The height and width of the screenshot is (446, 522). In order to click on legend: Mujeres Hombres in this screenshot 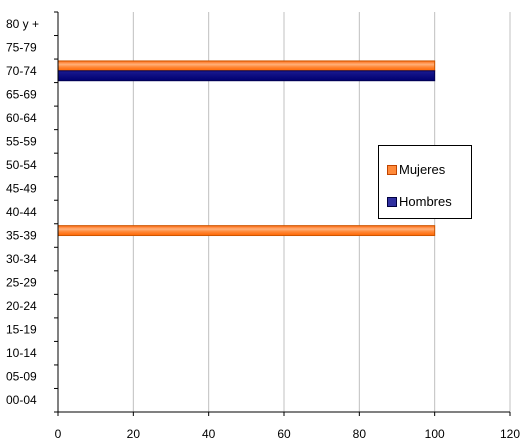, I will do `click(425, 182)`.